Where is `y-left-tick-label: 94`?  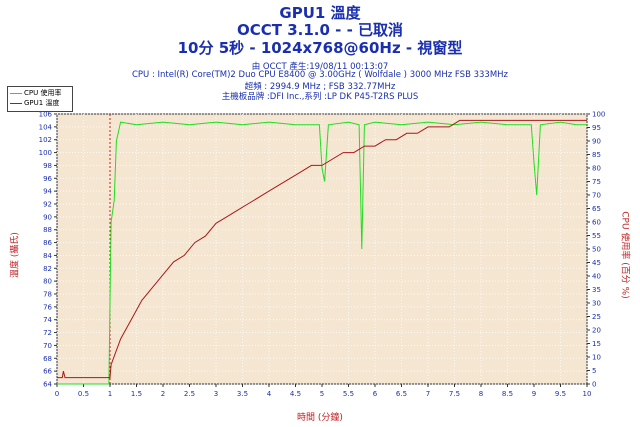 y-left-tick-label: 94 is located at coordinates (47, 192).